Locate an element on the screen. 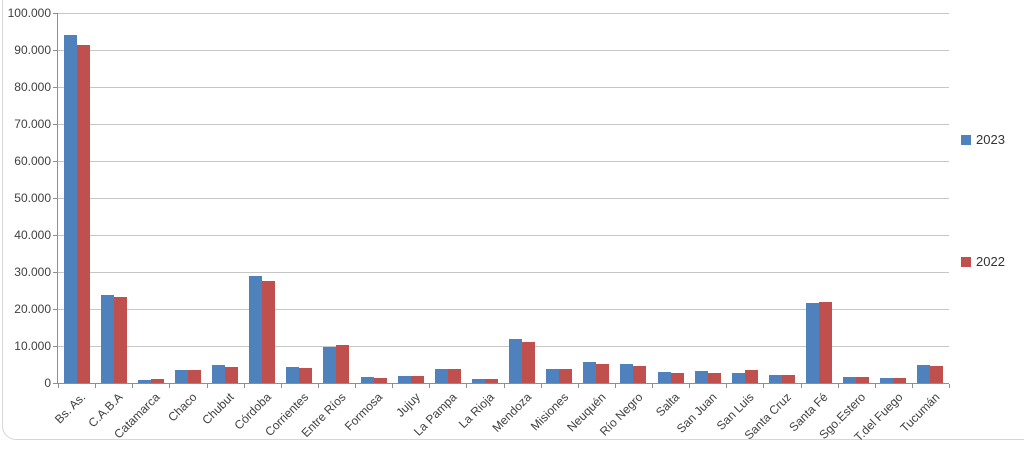  bar-2023-La Rioja is located at coordinates (478, 381).